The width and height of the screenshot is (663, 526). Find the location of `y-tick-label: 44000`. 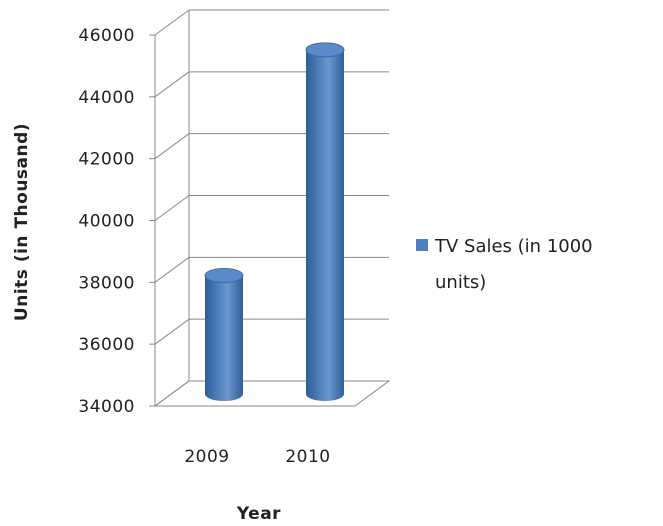

y-tick-label: 44000 is located at coordinates (106, 98).